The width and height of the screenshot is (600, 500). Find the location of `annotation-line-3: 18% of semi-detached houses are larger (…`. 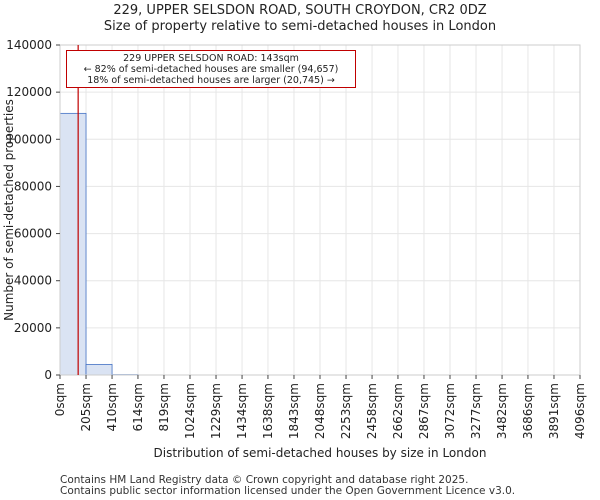

annotation-line-3: 18% of semi-detached houses are larger (… is located at coordinates (211, 80).